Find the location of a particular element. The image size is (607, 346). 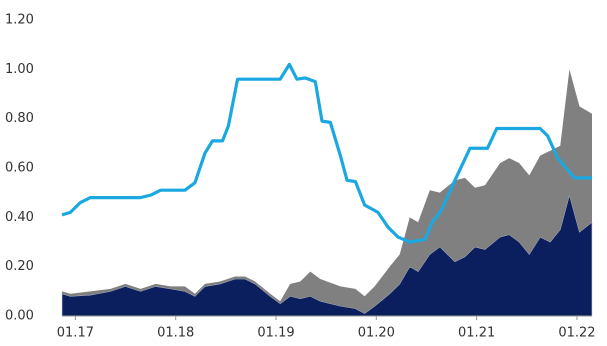

y-tick-label: 0.60 is located at coordinates (19, 168).